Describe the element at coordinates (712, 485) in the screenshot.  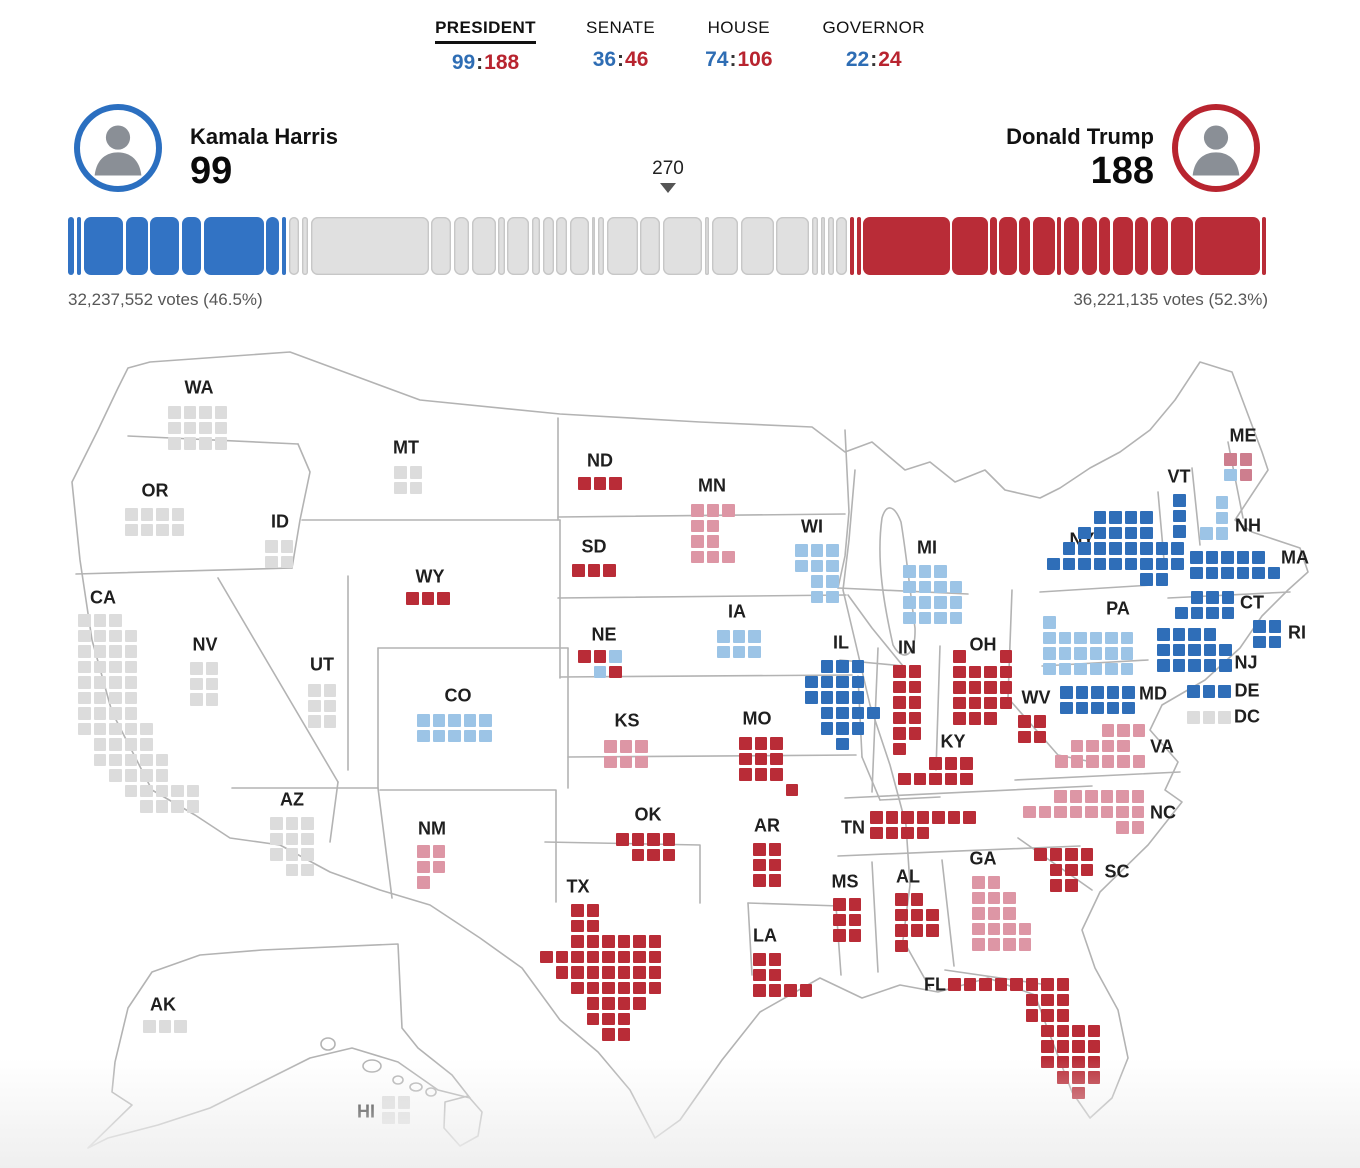
I see `state-label-mn: MN` at that location.